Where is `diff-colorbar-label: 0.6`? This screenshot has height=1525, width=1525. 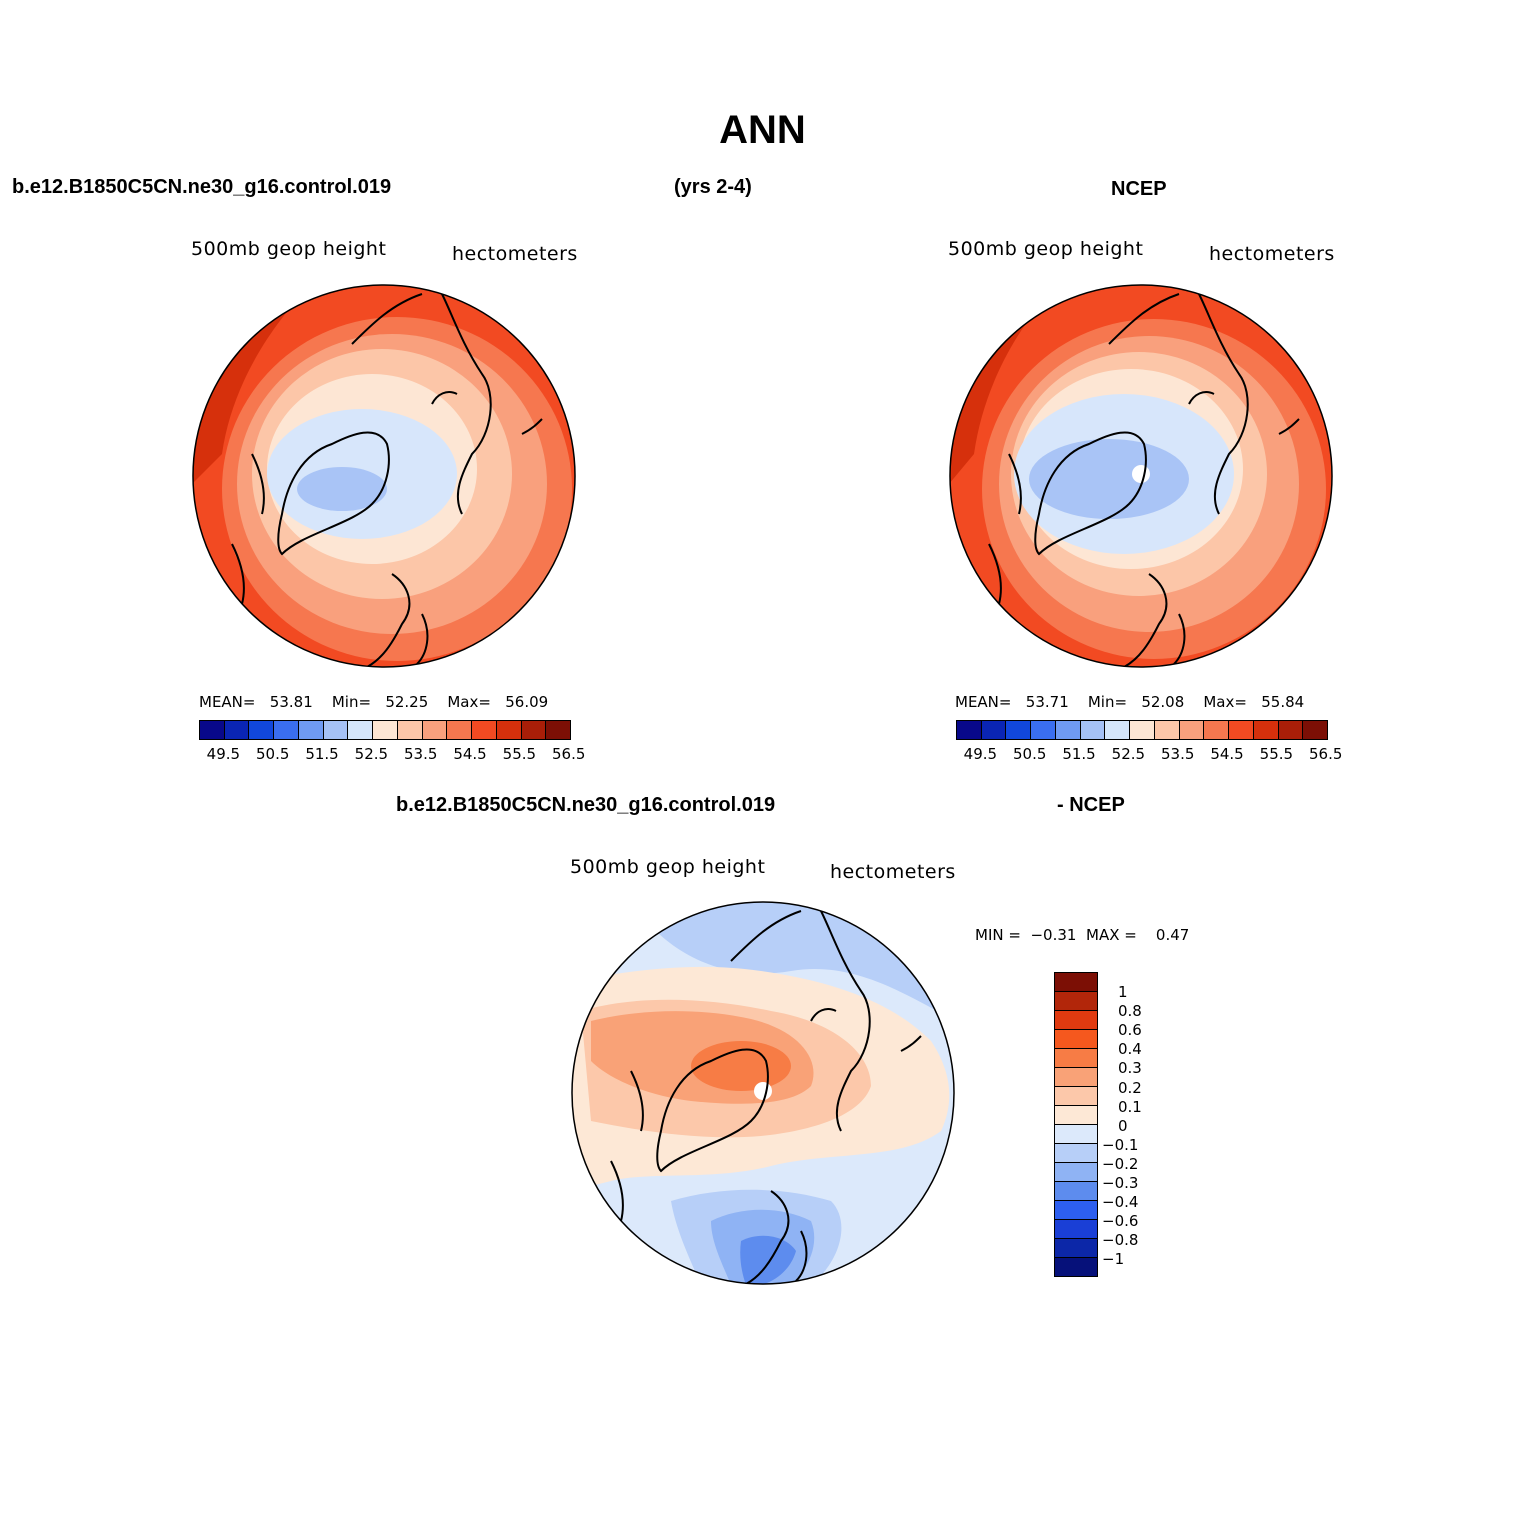 diff-colorbar-label: 0.6 is located at coordinates (1130, 1030).